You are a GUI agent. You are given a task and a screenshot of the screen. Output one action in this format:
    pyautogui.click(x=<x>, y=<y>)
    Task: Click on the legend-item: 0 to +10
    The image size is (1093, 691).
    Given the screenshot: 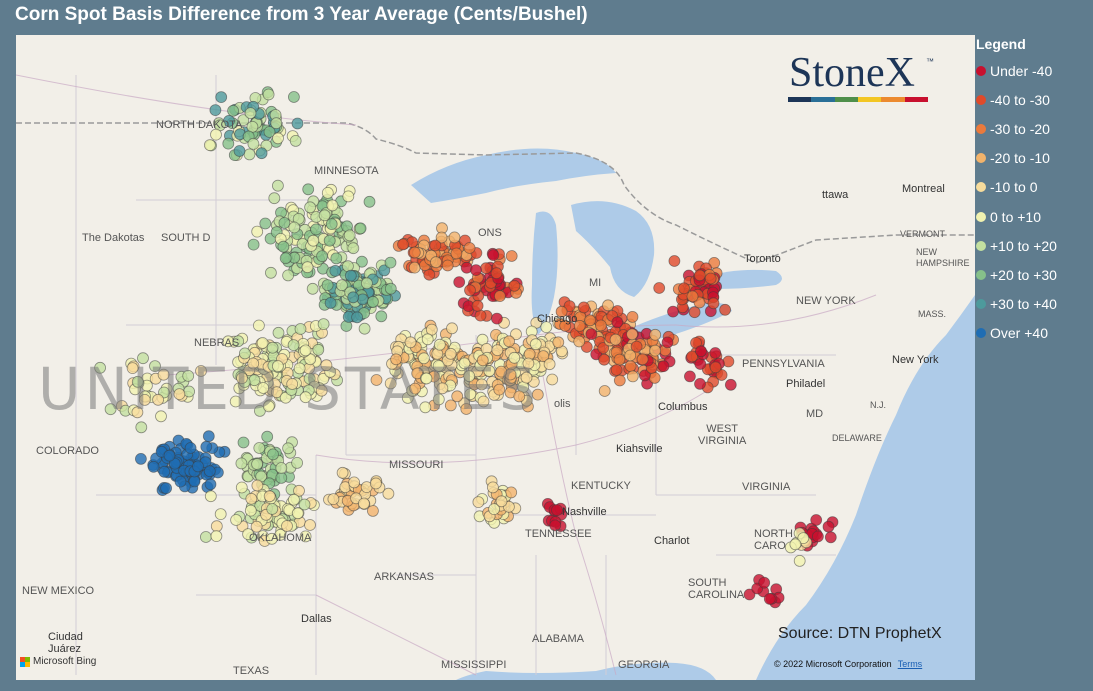 What is the action you would take?
    pyautogui.click(x=1032, y=216)
    